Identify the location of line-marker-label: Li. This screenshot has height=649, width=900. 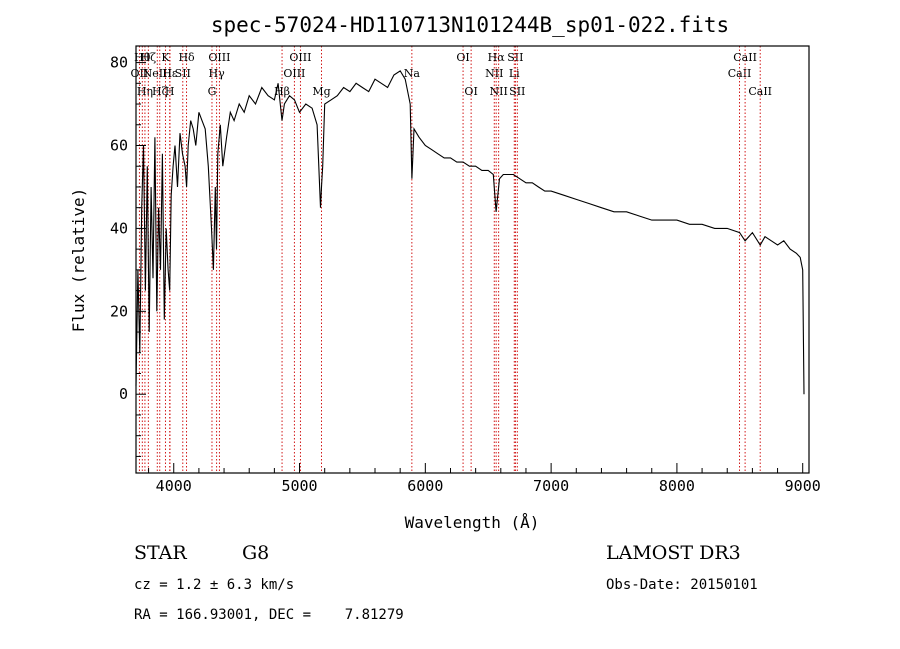
(514, 73).